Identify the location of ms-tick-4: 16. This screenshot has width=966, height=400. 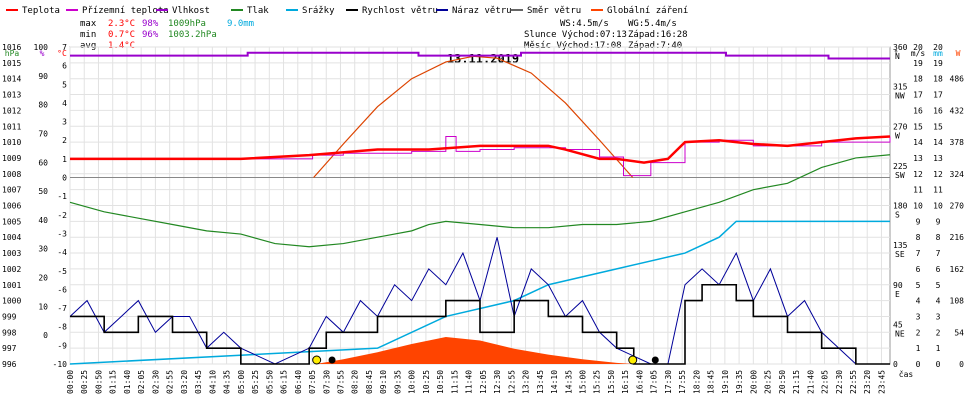
(918, 110).